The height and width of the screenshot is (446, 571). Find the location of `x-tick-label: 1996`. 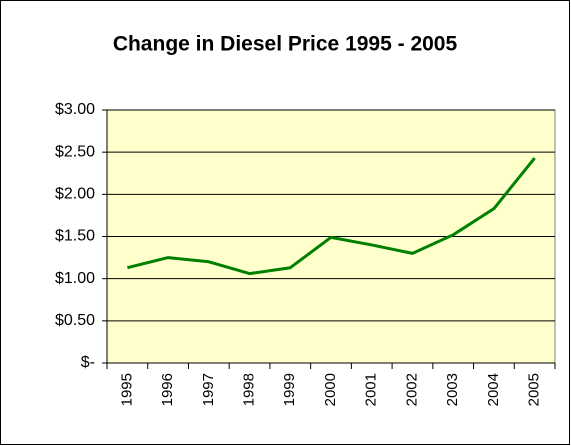

x-tick-label: 1996 is located at coordinates (167, 389).